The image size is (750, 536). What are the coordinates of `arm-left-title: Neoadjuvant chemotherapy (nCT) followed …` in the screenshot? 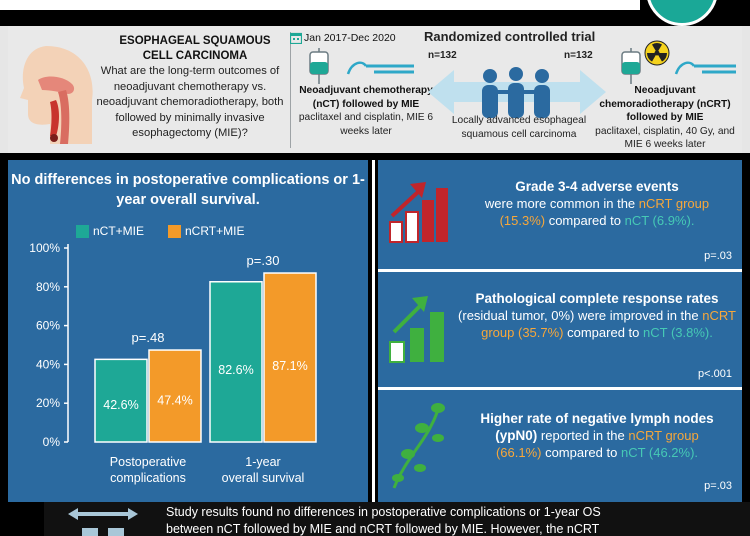 It's located at (366, 97).